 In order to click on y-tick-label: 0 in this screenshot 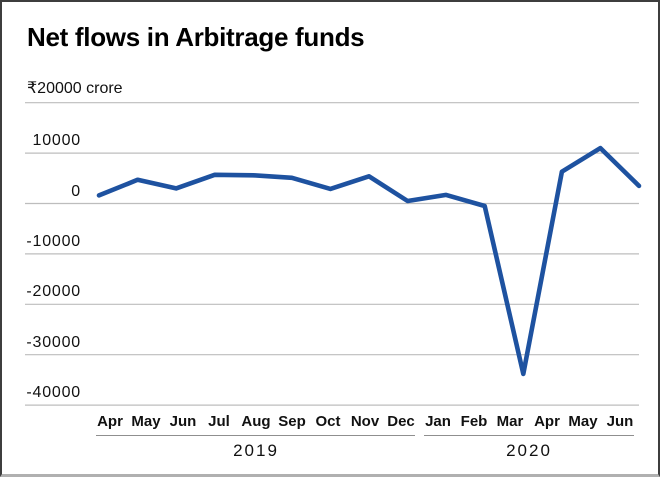, I will do `click(76, 191)`.